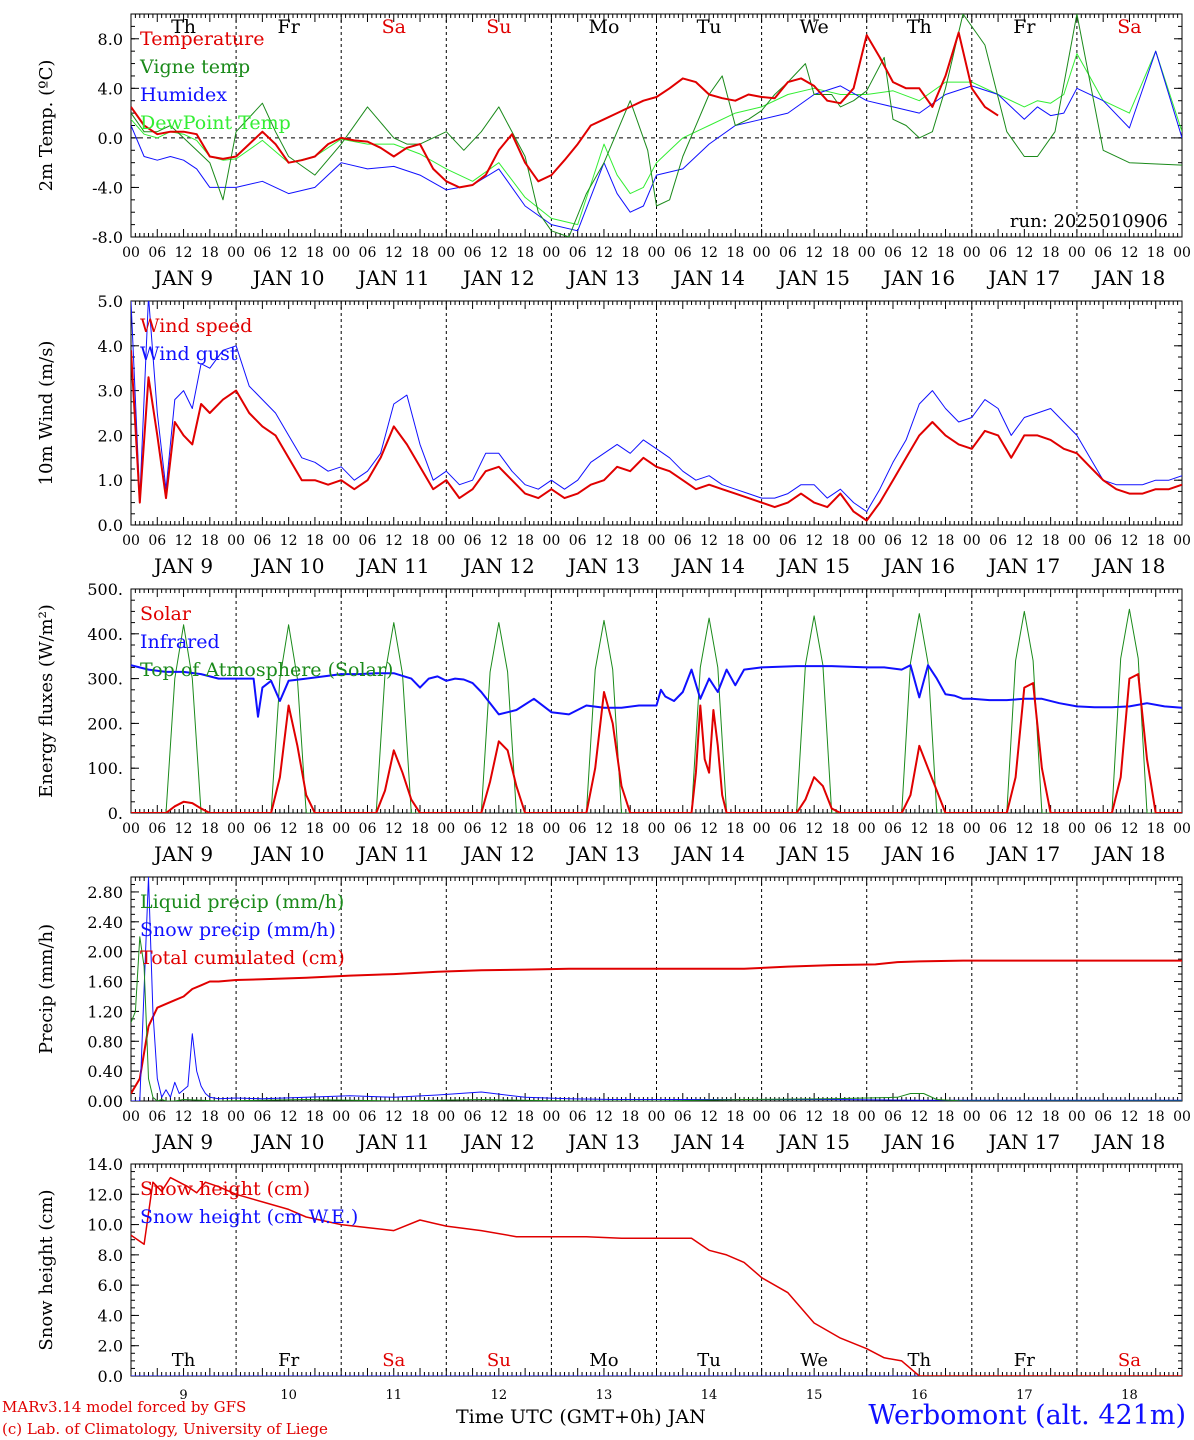 This screenshot has height=1440, width=1194. I want to click on weekday-label: Tu, so click(709, 1360).